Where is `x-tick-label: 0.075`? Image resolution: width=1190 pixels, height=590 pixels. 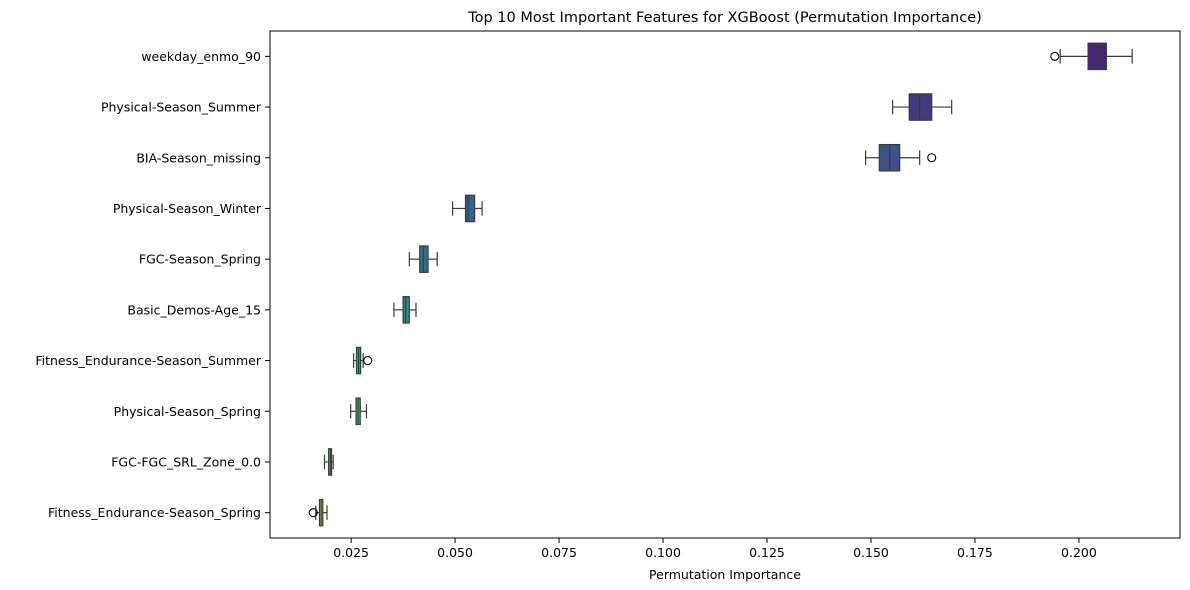
x-tick-label: 0.075 is located at coordinates (559, 552).